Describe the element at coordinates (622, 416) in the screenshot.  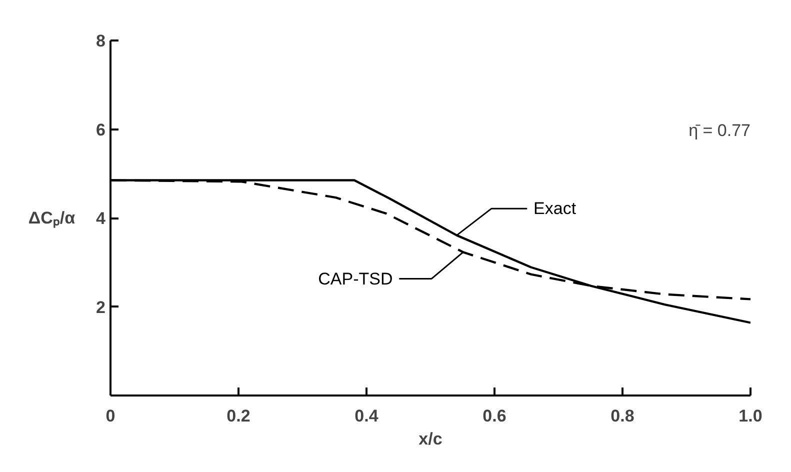
I see `x-tick-label: 0.8` at that location.